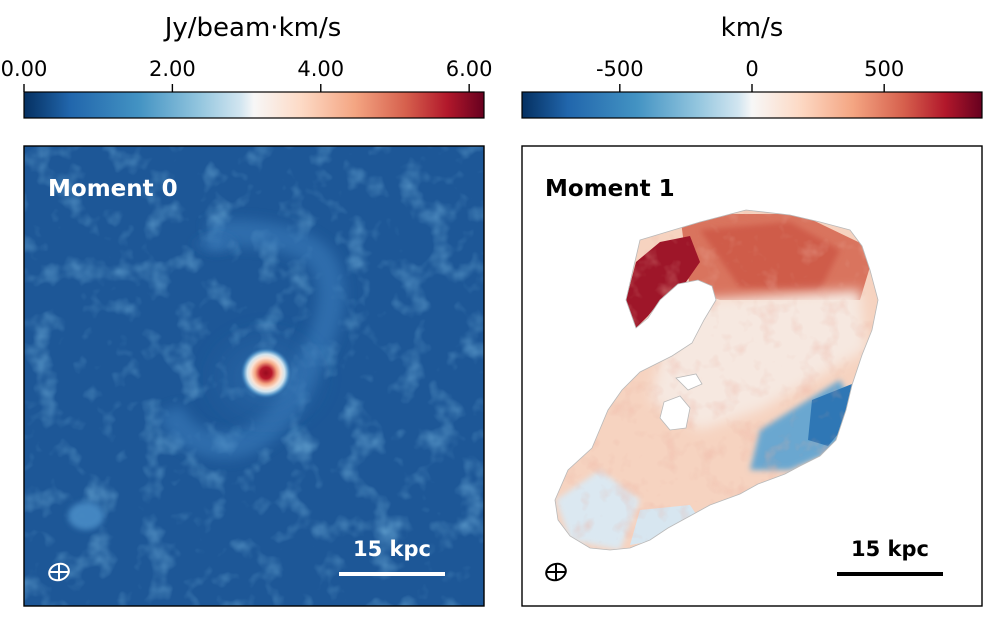  Describe the element at coordinates (469, 69) in the screenshot. I see `colorbar-tick-label: 6.00` at that location.